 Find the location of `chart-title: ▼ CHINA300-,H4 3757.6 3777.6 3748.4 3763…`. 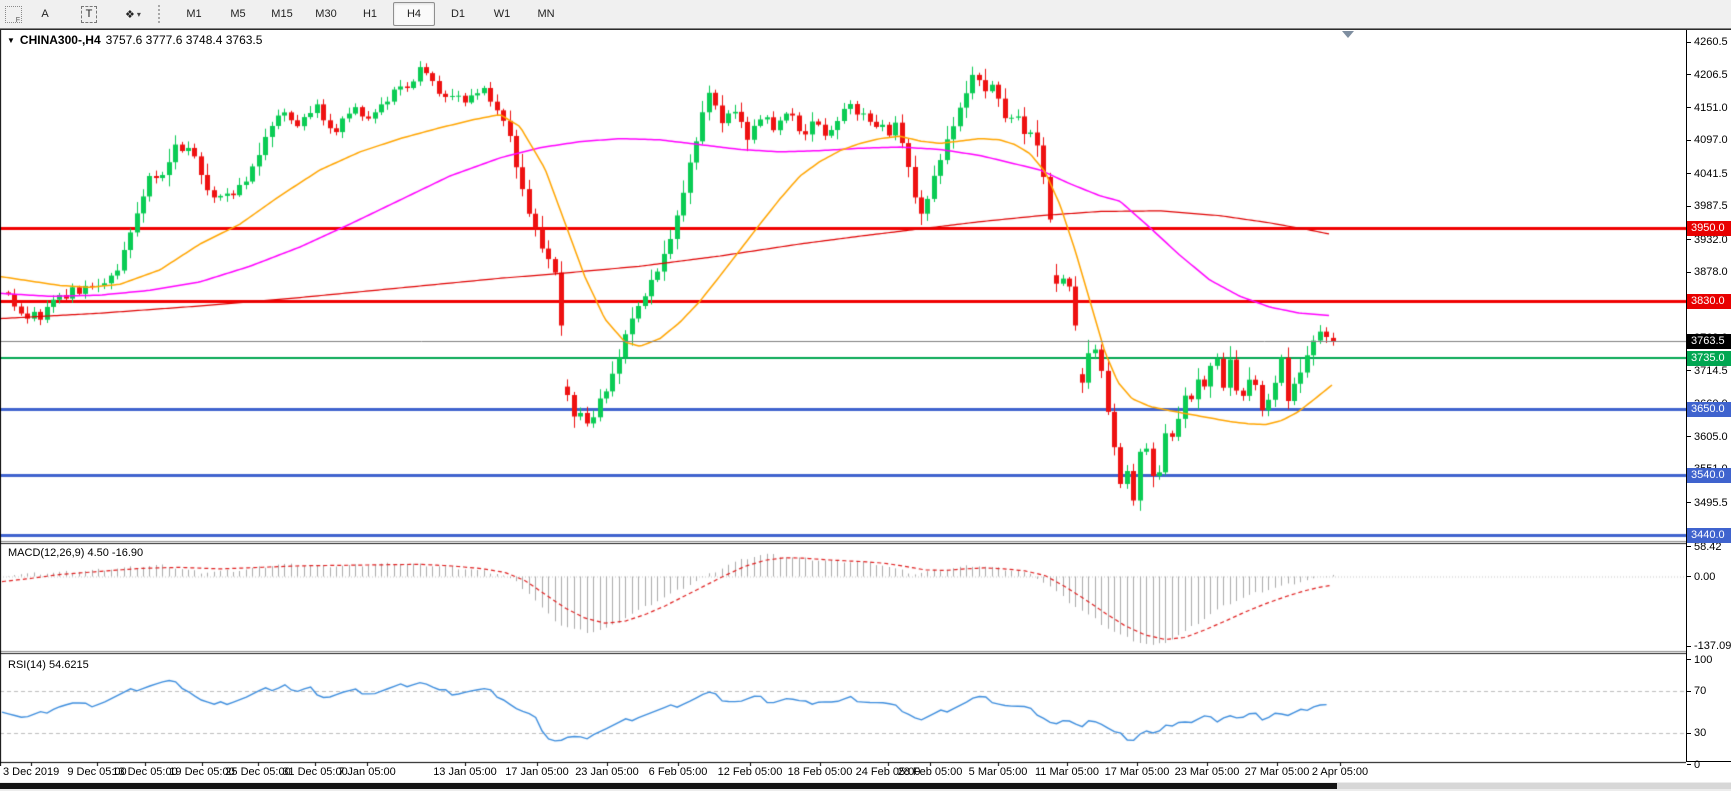

chart-title: ▼ CHINA300-,H4 3757.6 3777.6 3748.4 3763… is located at coordinates (134, 40).